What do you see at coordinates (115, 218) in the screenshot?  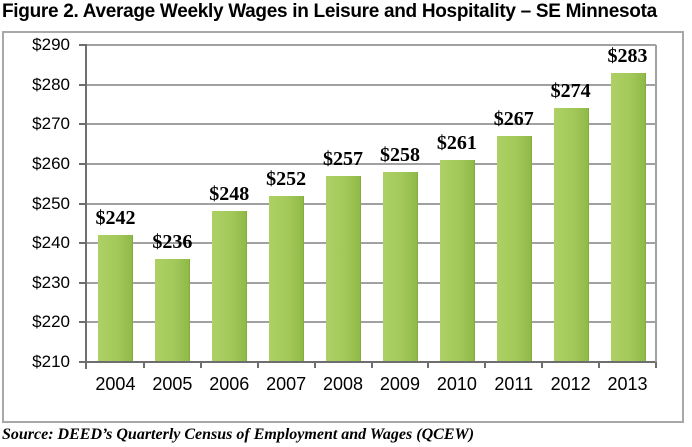 I see `bar-value-label: $242` at bounding box center [115, 218].